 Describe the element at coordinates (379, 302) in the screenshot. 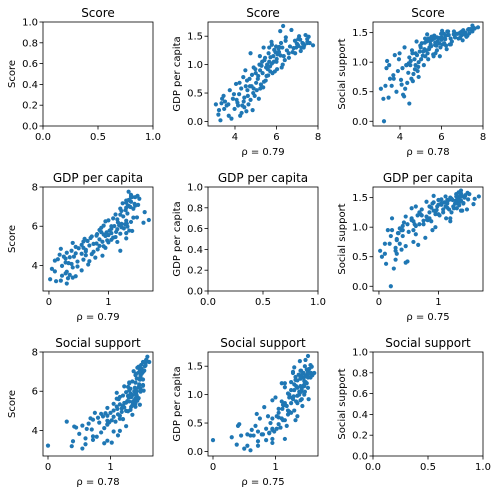

I see `x-tick-label: 0` at that location.